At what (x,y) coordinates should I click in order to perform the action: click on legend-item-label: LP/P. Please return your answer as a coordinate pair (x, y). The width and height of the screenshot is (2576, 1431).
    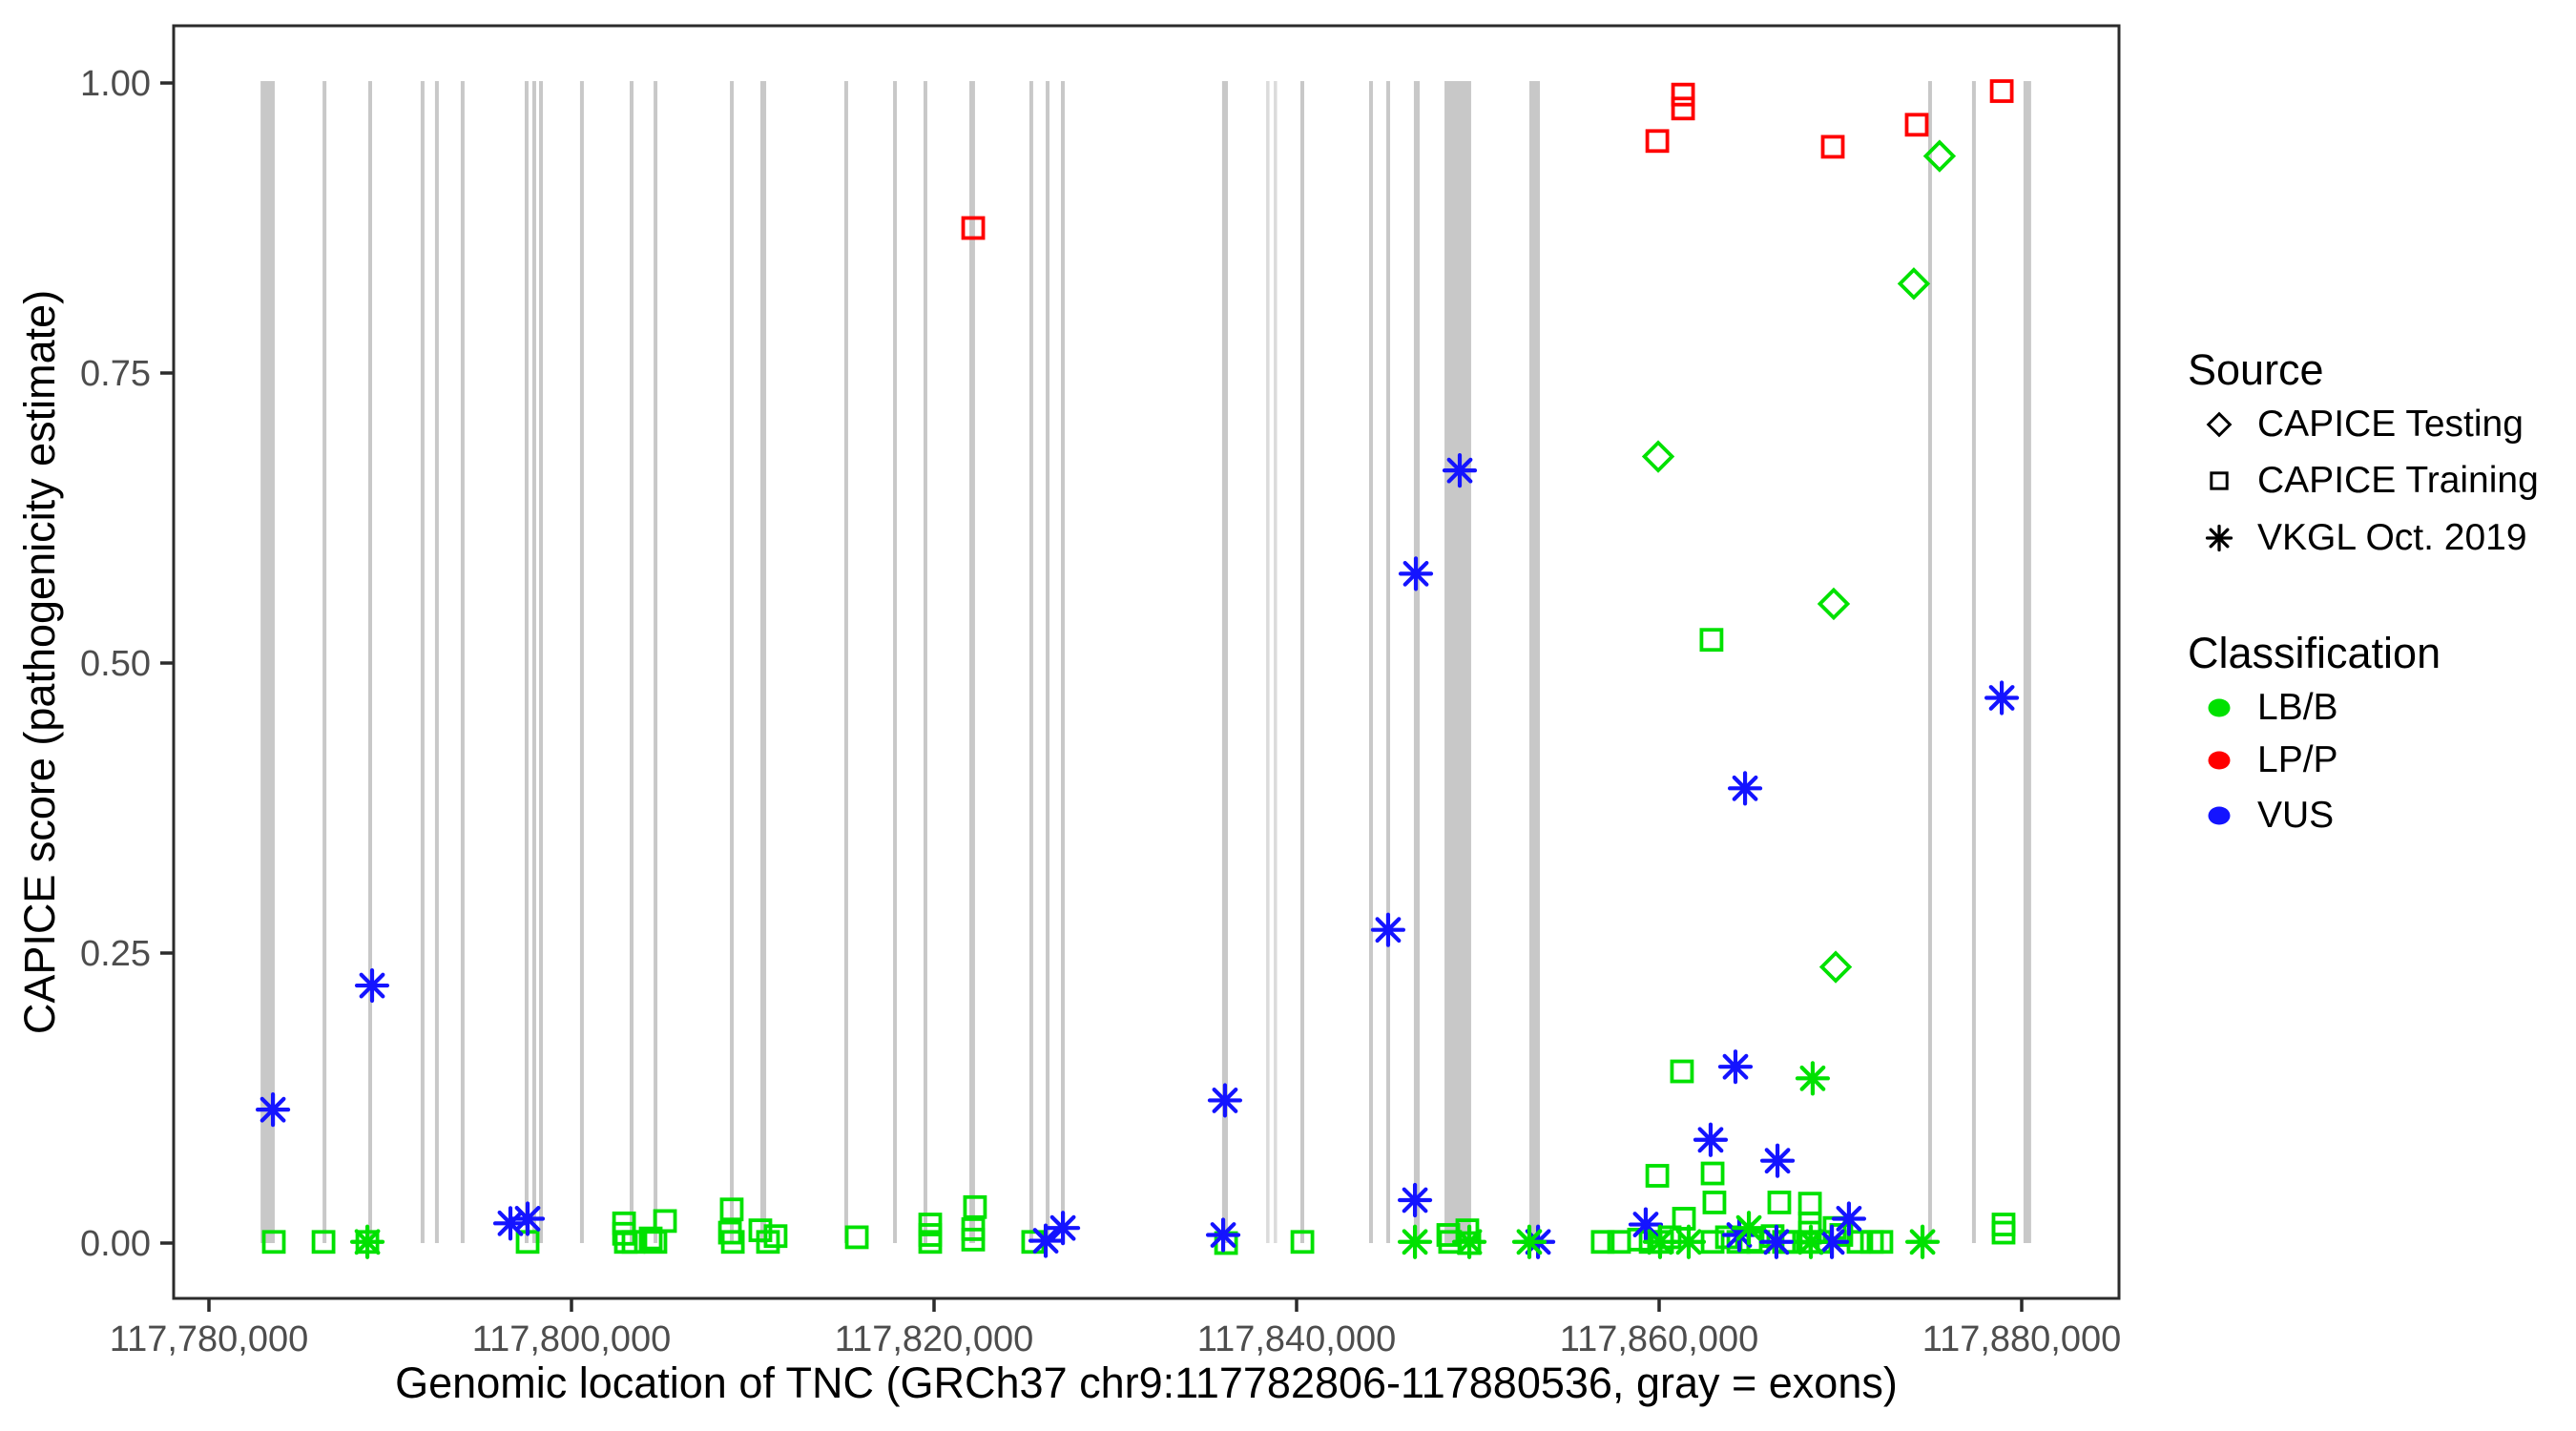
    Looking at the image, I should click on (2297, 759).